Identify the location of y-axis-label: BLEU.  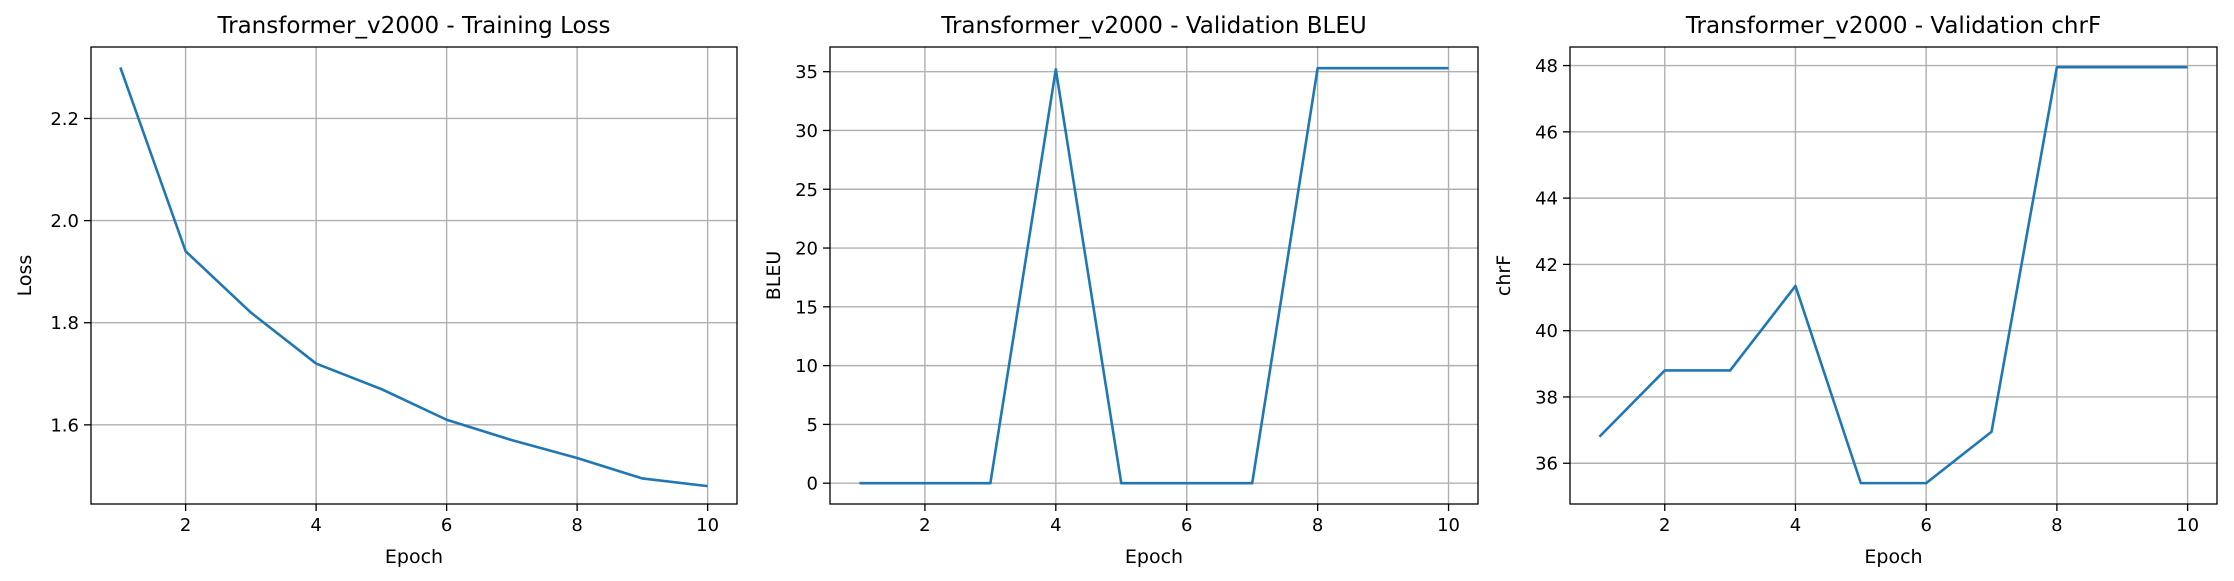
(774, 276).